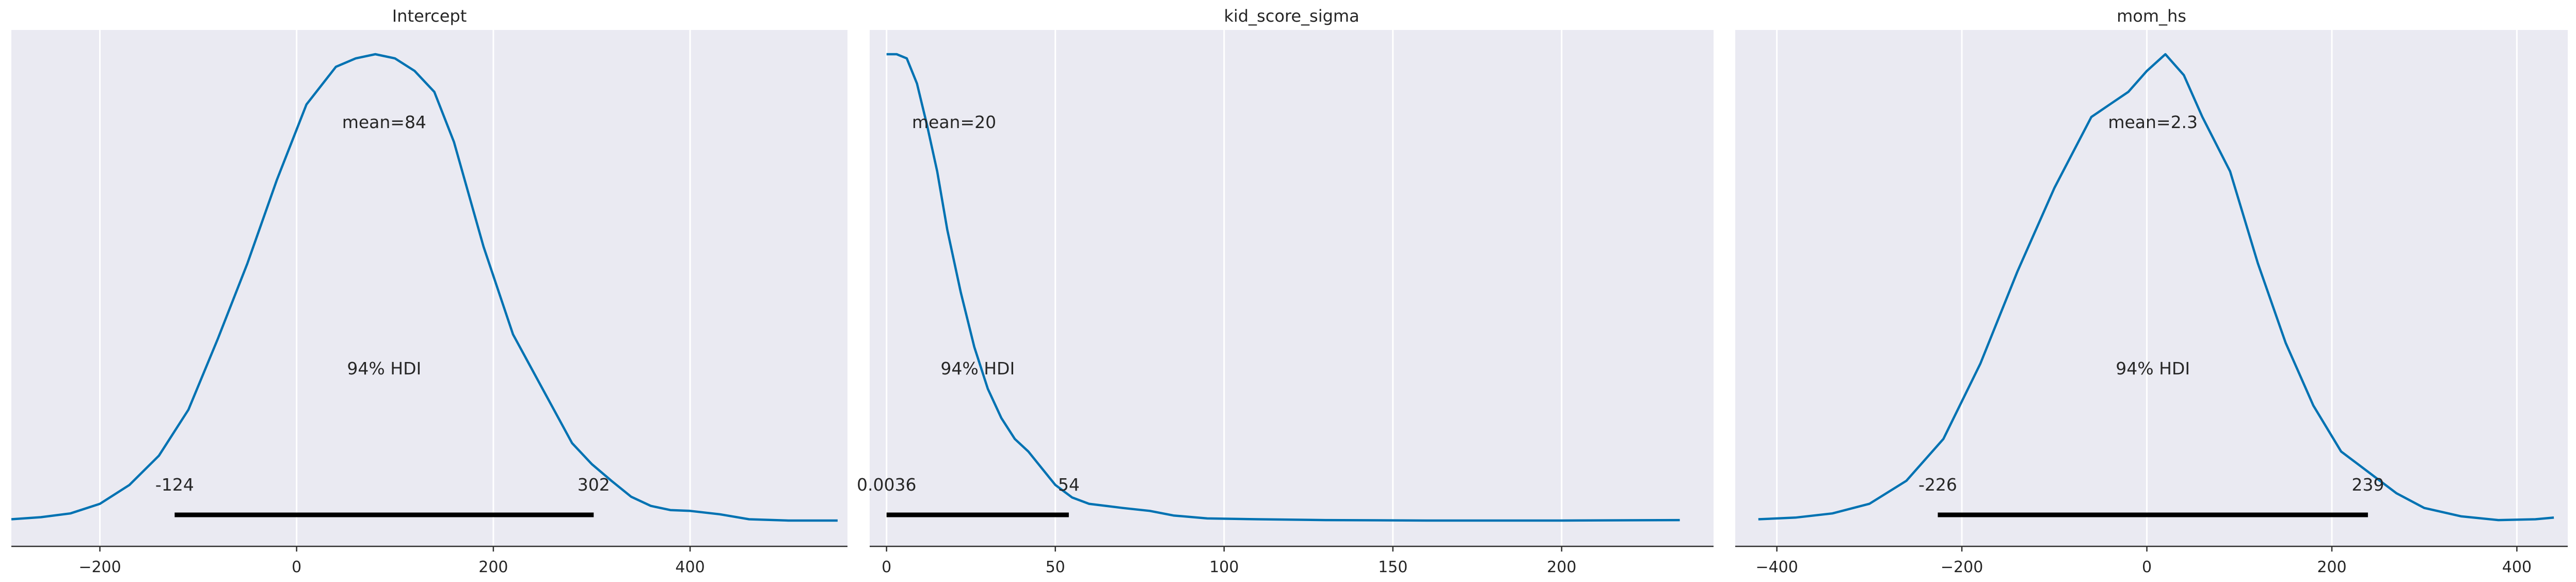 The image size is (2576, 582). What do you see at coordinates (1937, 485) in the screenshot?
I see `hdi-low-label: -226` at bounding box center [1937, 485].